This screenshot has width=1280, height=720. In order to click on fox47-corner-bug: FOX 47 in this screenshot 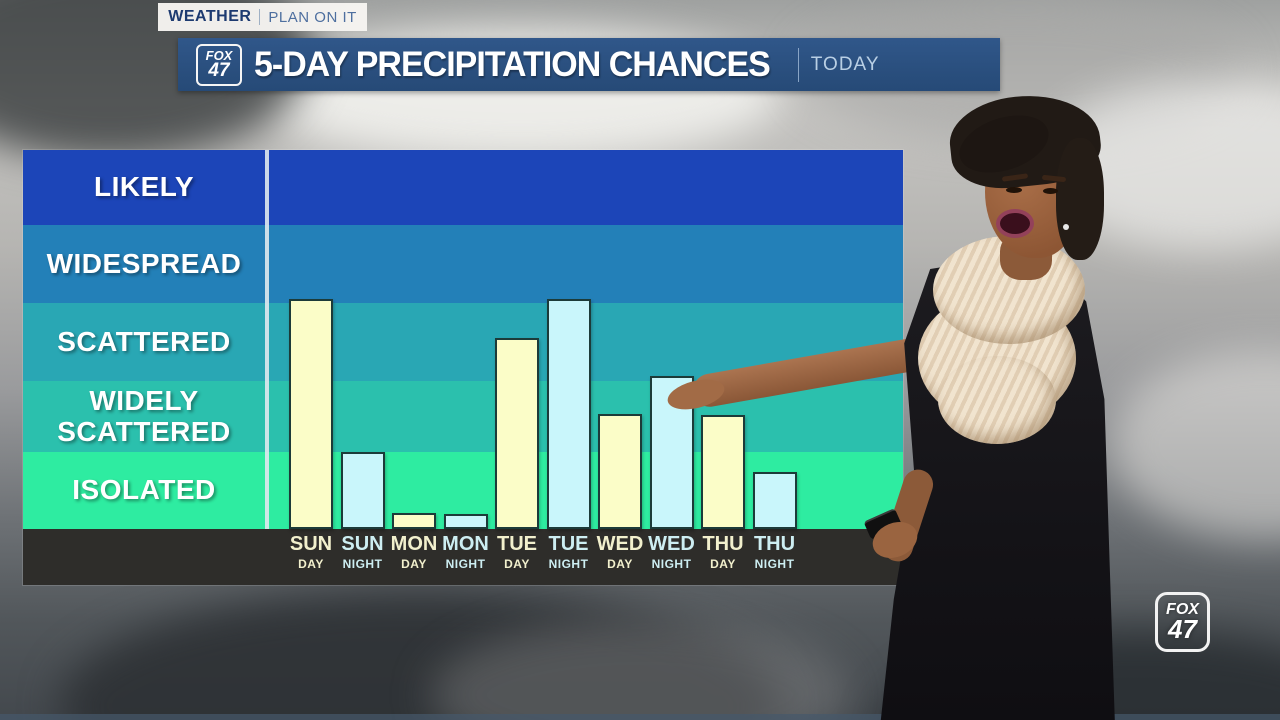, I will do `click(1182, 622)`.